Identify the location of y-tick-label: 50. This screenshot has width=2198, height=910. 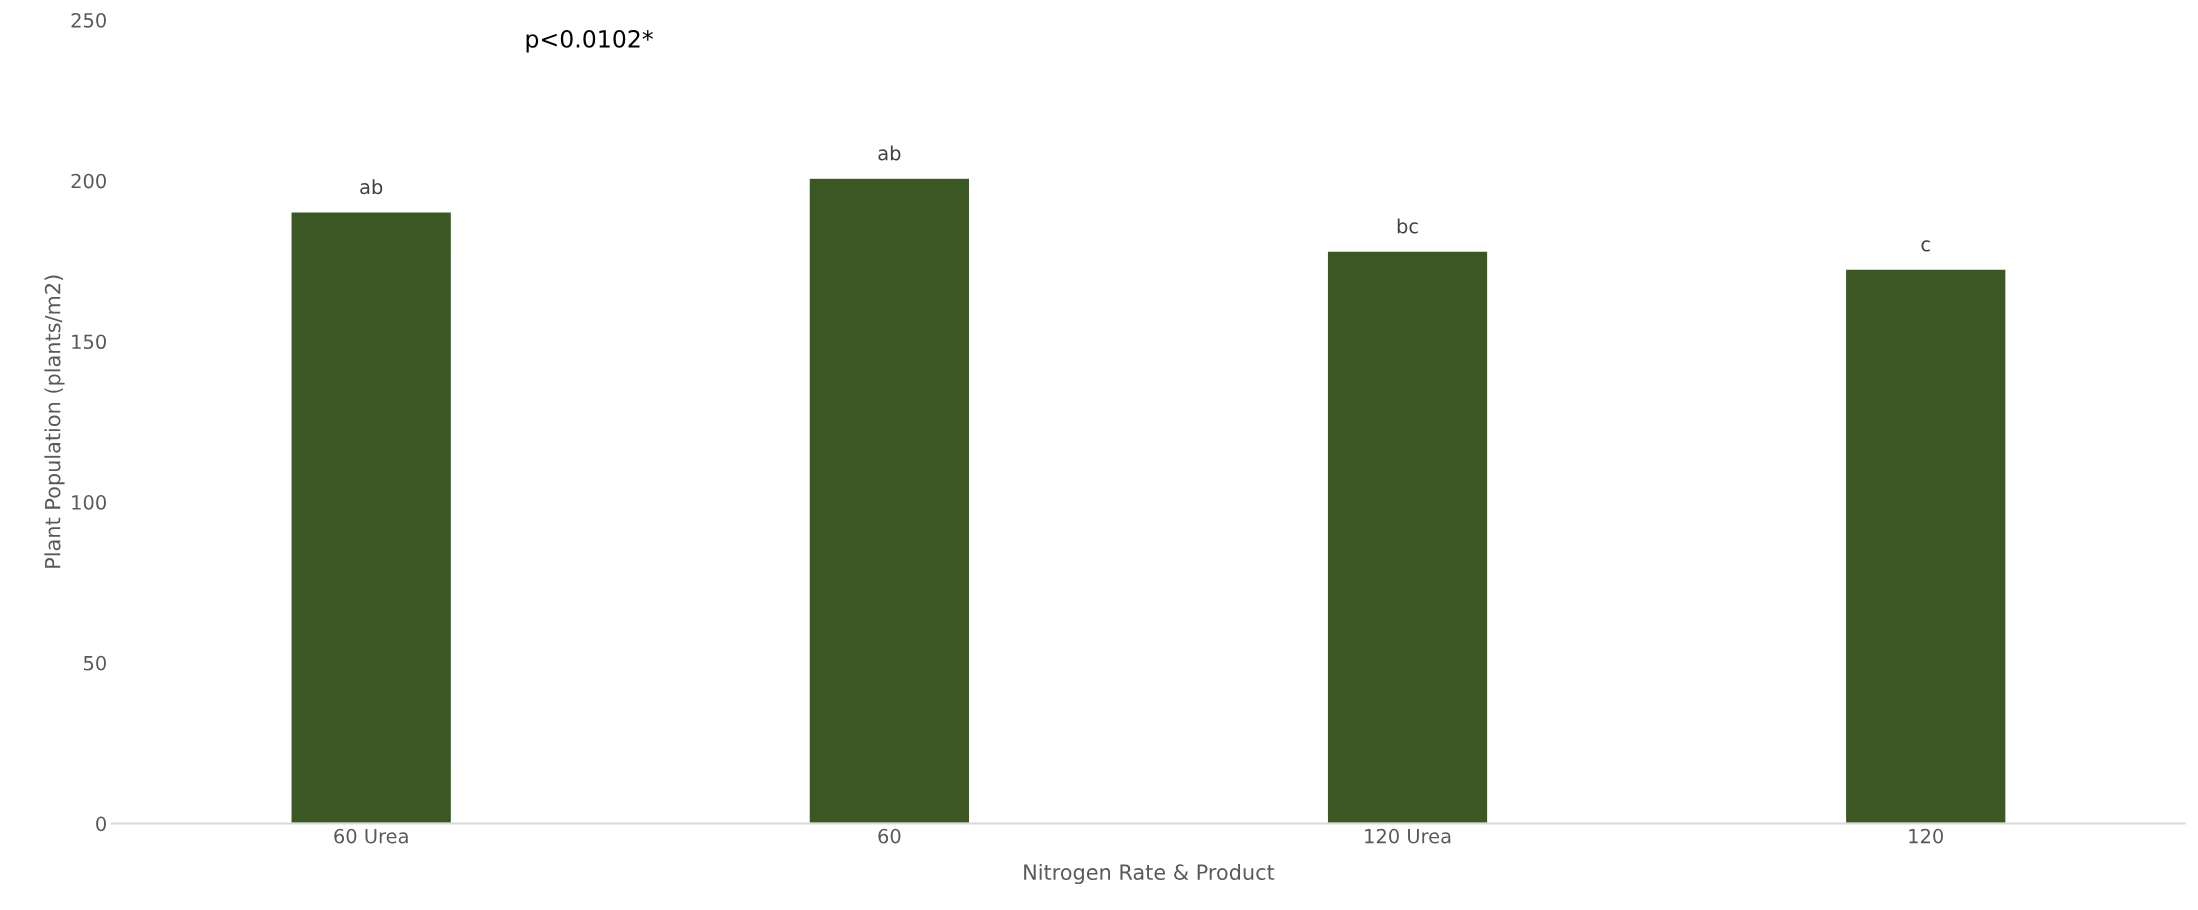
(94, 663).